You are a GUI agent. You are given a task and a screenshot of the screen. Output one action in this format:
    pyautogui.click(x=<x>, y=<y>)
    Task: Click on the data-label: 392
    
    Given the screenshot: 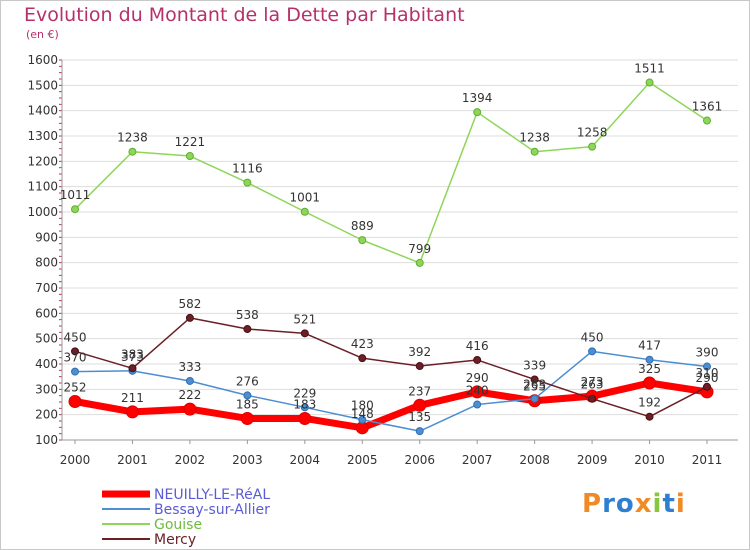 What is the action you would take?
    pyautogui.click(x=419, y=352)
    